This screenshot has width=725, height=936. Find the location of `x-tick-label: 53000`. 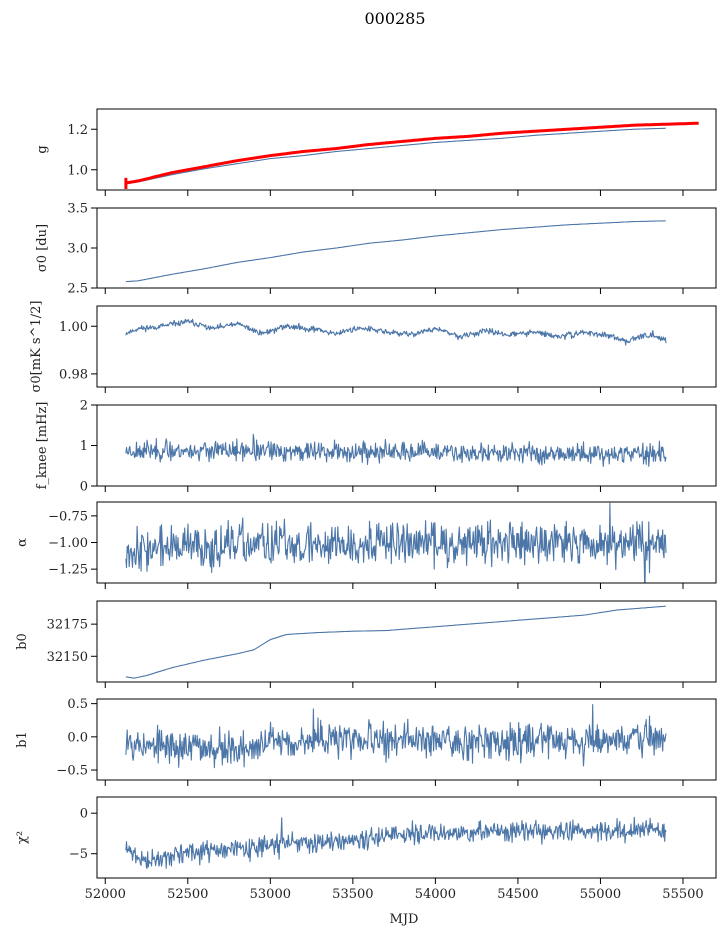

x-tick-label: 53000 is located at coordinates (270, 894).